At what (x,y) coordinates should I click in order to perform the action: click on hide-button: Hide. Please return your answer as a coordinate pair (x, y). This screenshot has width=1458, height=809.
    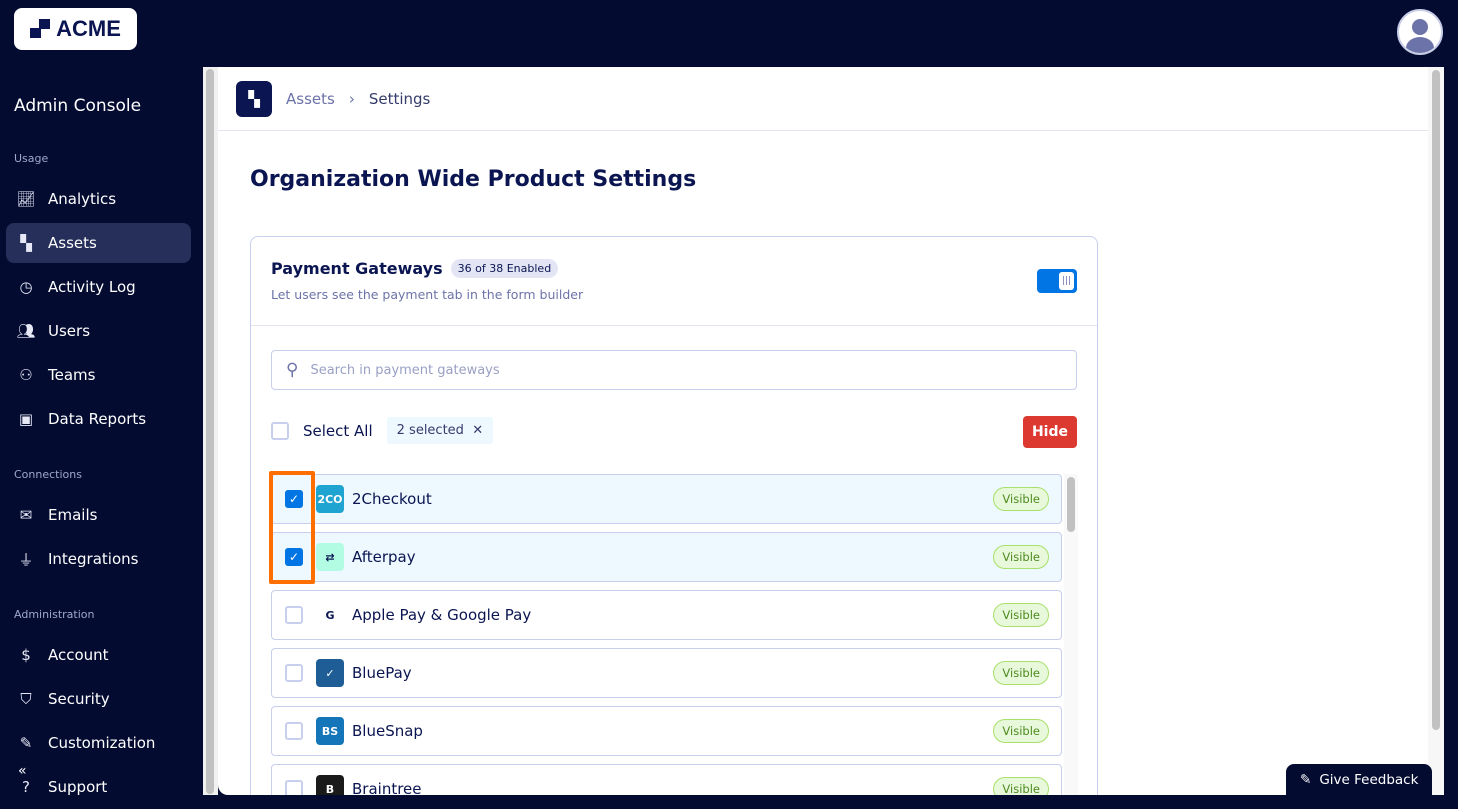
    Looking at the image, I should click on (1050, 432).